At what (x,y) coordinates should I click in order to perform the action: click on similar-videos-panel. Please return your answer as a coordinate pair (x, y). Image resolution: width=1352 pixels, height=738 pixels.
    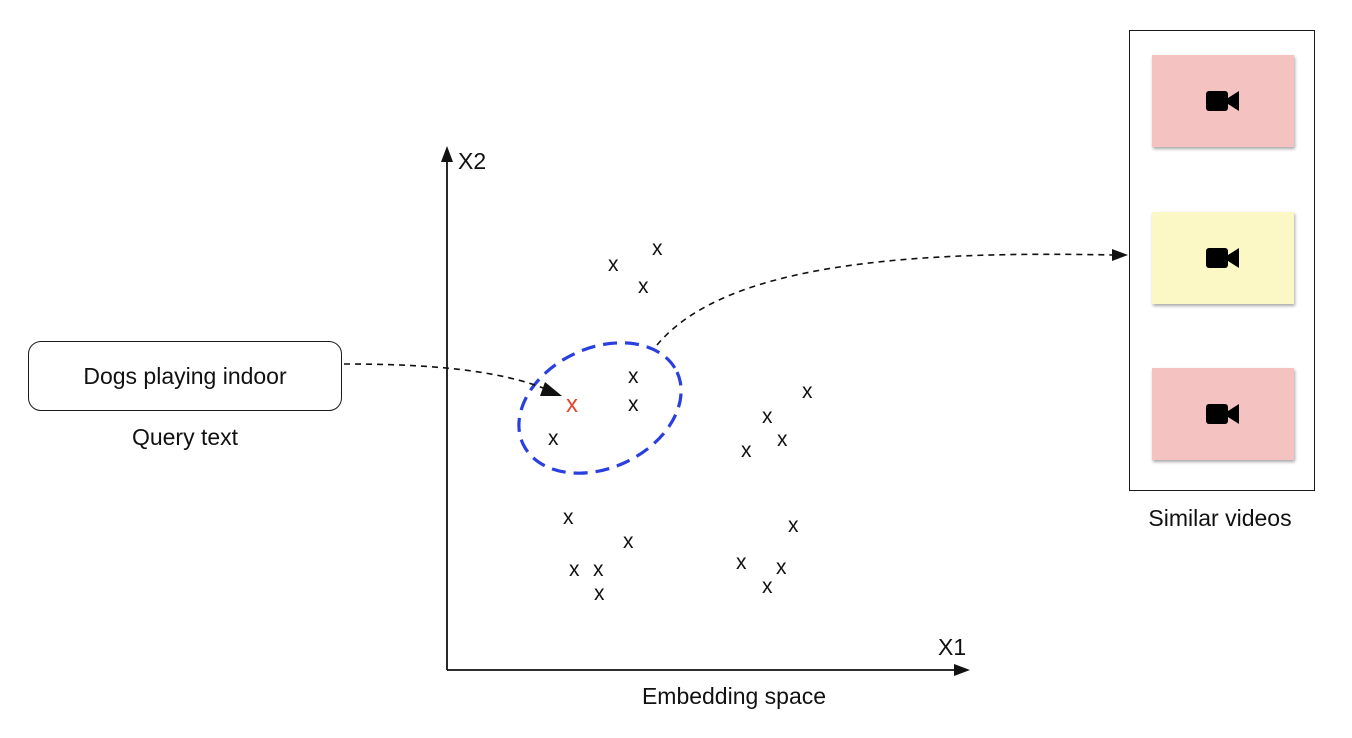
    Looking at the image, I should click on (1222, 260).